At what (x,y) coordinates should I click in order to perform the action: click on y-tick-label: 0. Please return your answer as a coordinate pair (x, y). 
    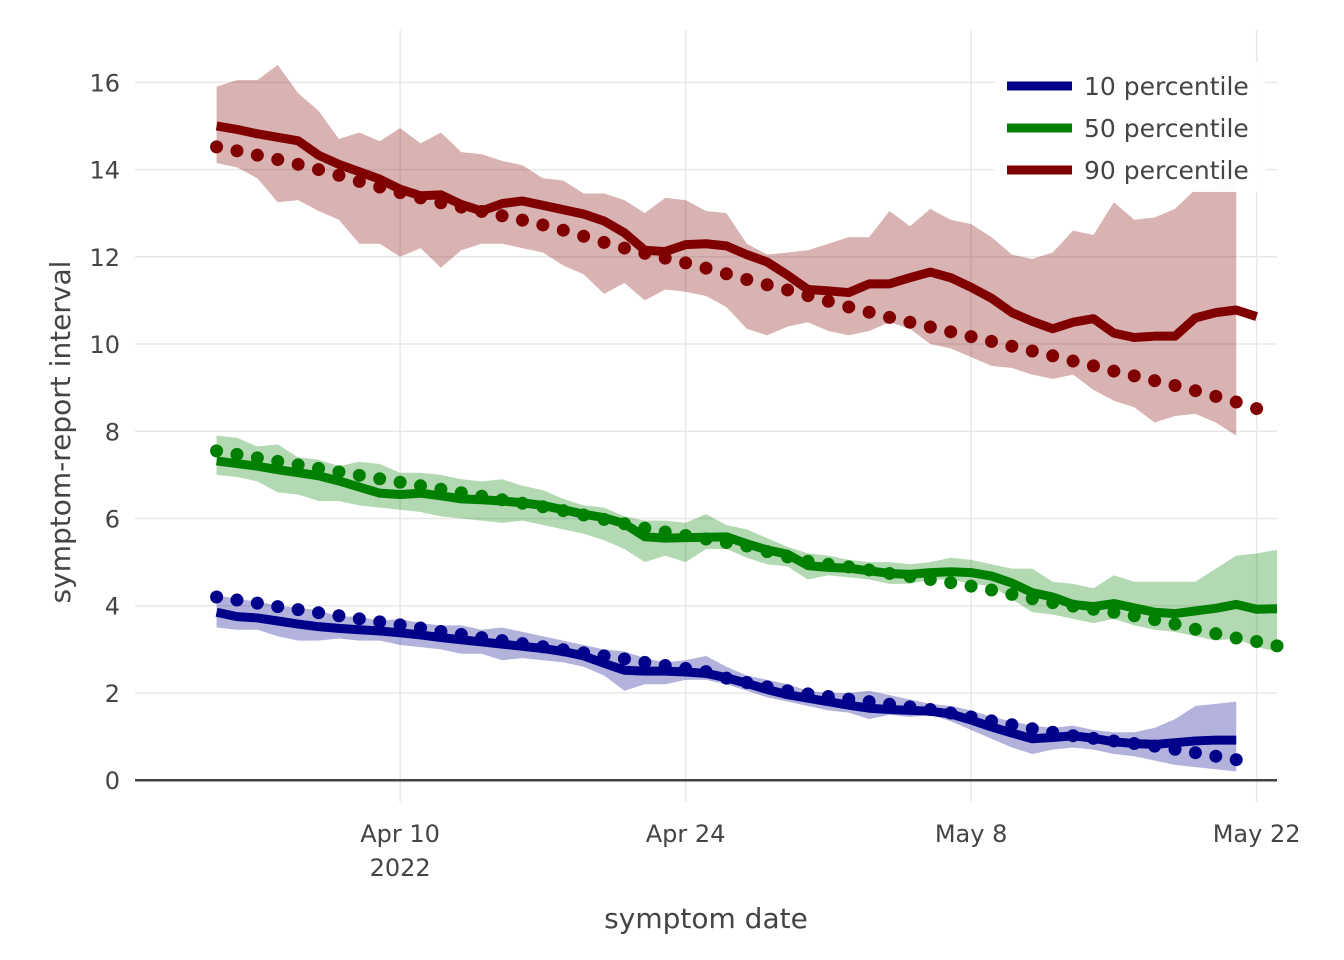
    Looking at the image, I should click on (112, 781).